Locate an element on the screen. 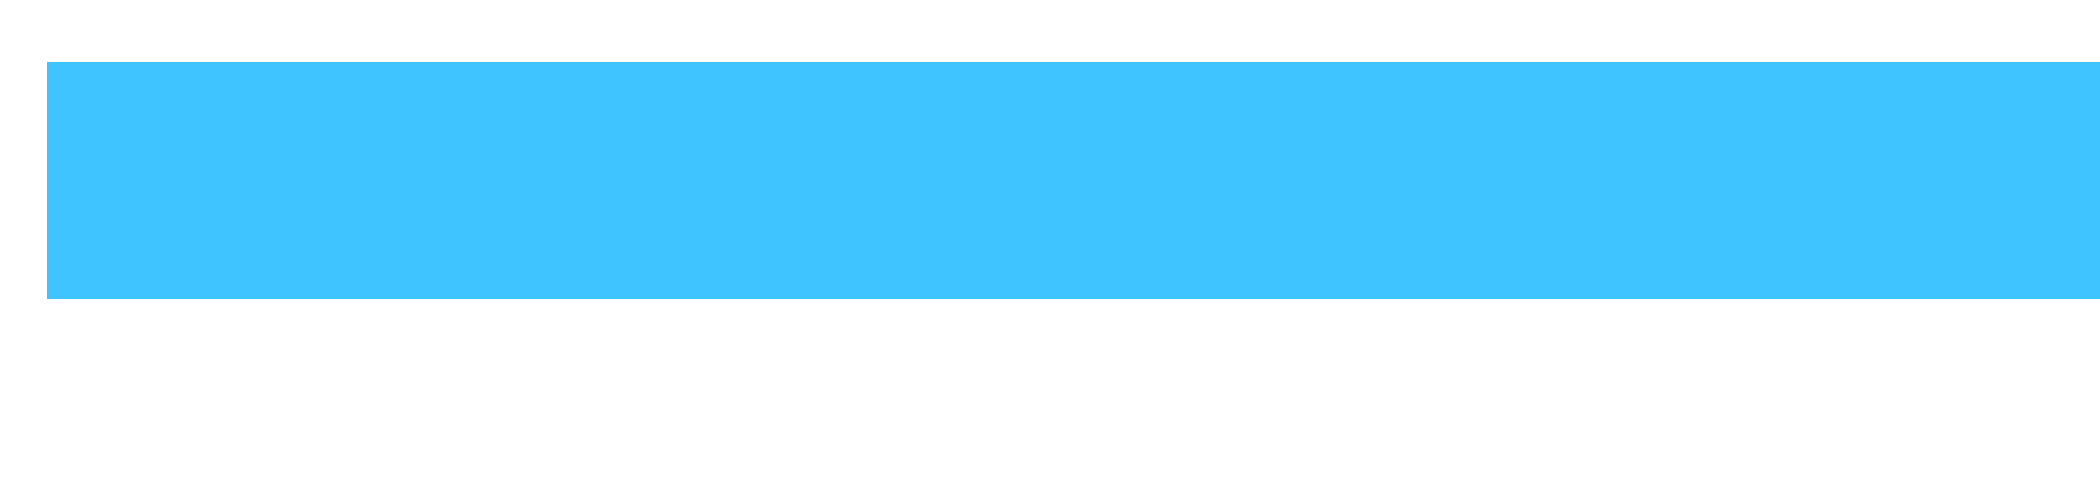  top-margin-area is located at coordinates (1050, 31).